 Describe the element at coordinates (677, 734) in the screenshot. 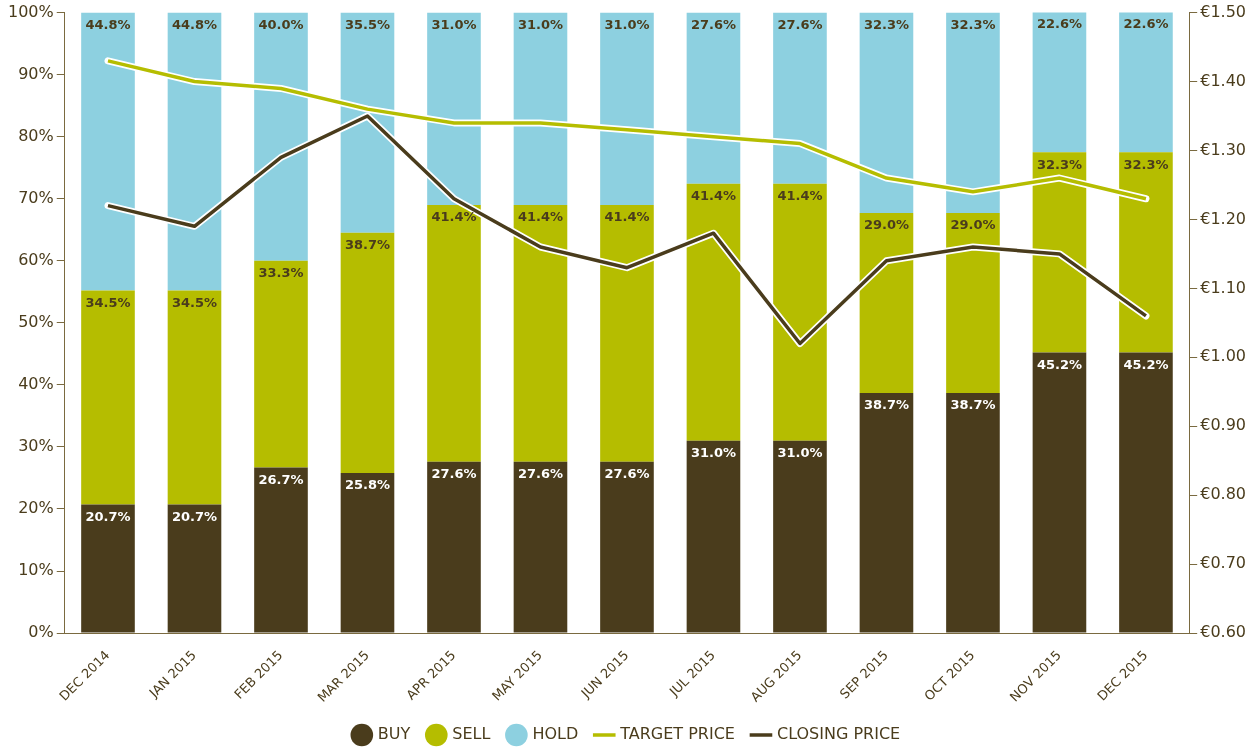

I see `legend-label: TARGET PRICE` at that location.